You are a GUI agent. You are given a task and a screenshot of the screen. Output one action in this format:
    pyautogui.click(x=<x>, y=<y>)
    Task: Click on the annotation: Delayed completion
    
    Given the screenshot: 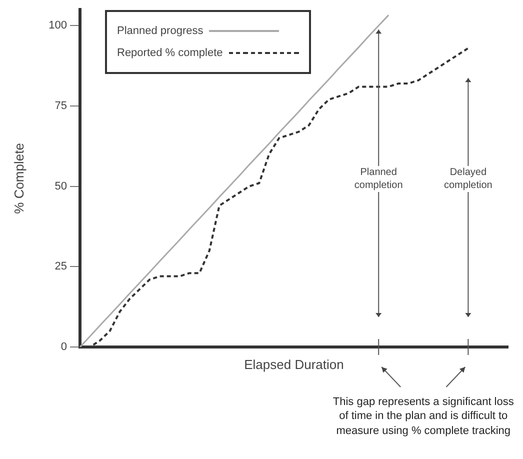 What is the action you would take?
    pyautogui.click(x=468, y=179)
    